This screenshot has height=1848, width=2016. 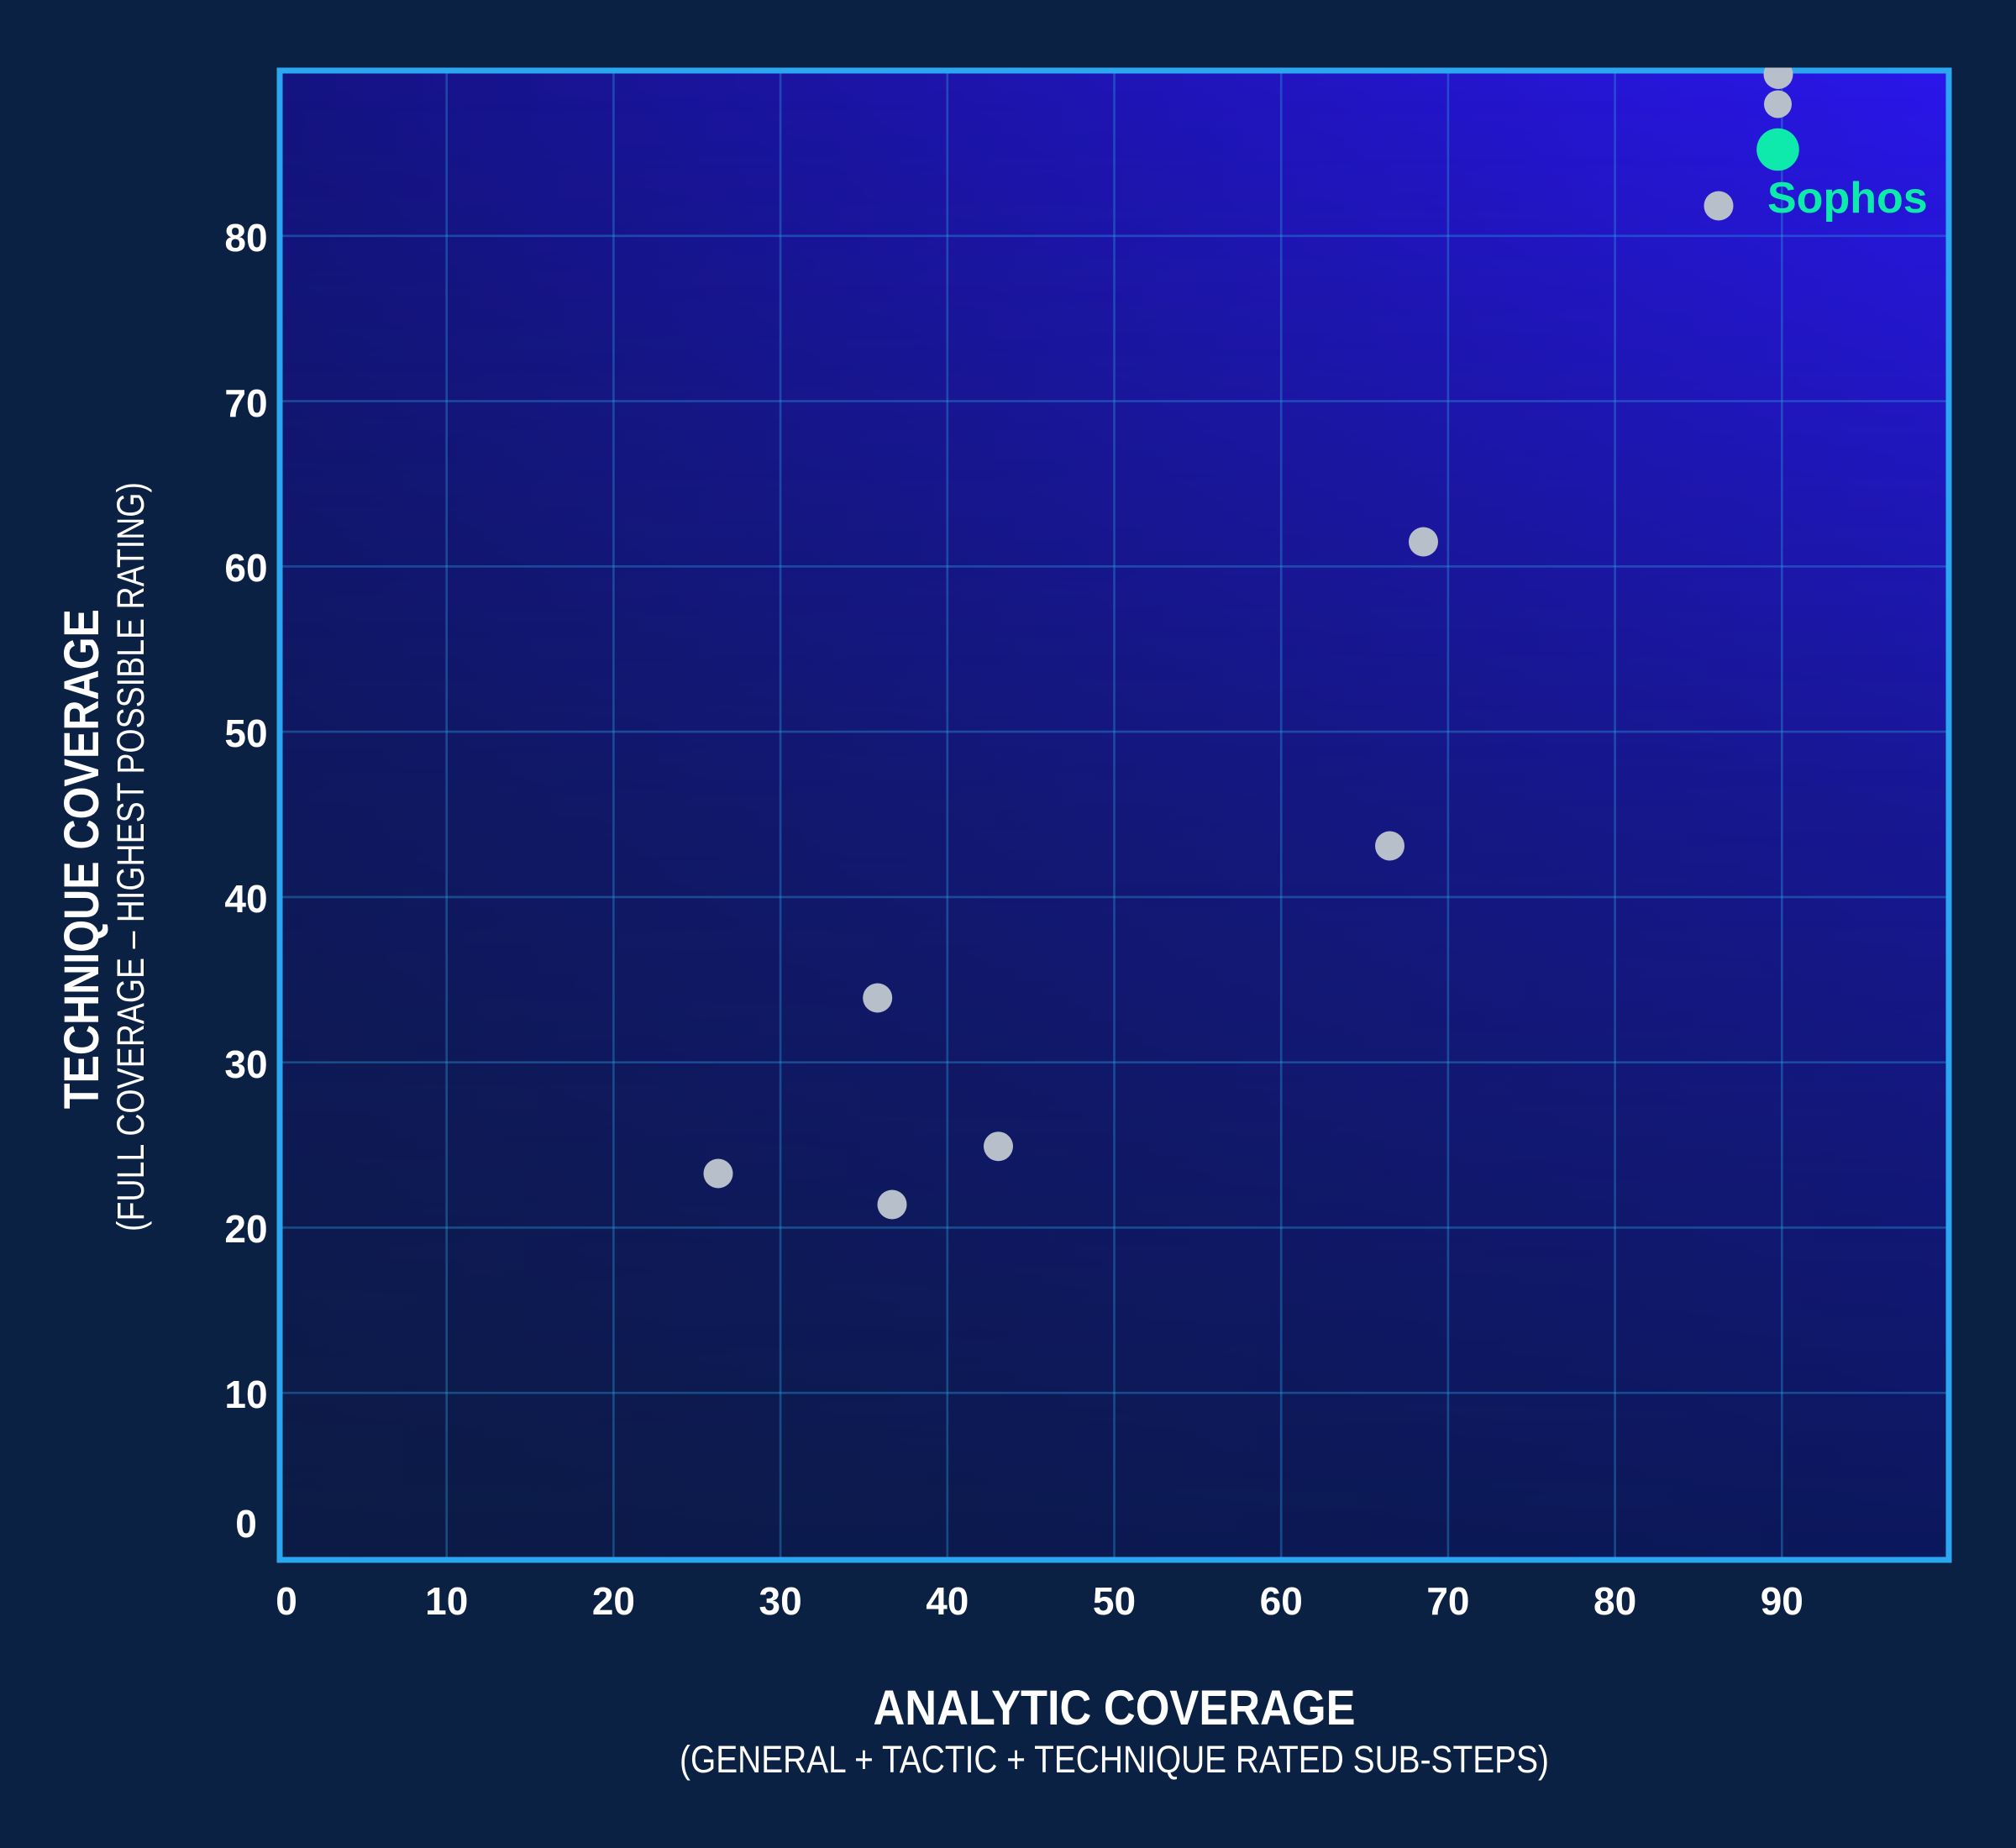 What do you see at coordinates (1847, 198) in the screenshot?
I see `svg-text: Sophos` at bounding box center [1847, 198].